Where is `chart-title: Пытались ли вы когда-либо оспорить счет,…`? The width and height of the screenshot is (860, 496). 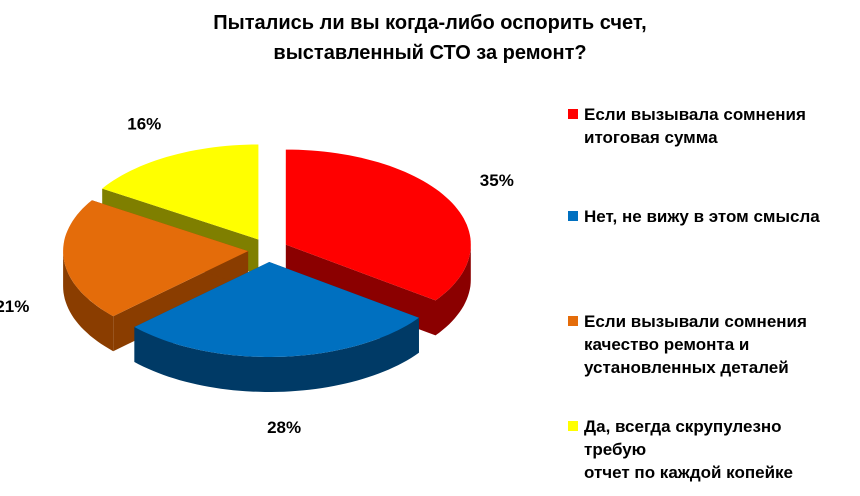
chart-title: Пытались ли вы когда-либо оспорить счет,… is located at coordinates (430, 38).